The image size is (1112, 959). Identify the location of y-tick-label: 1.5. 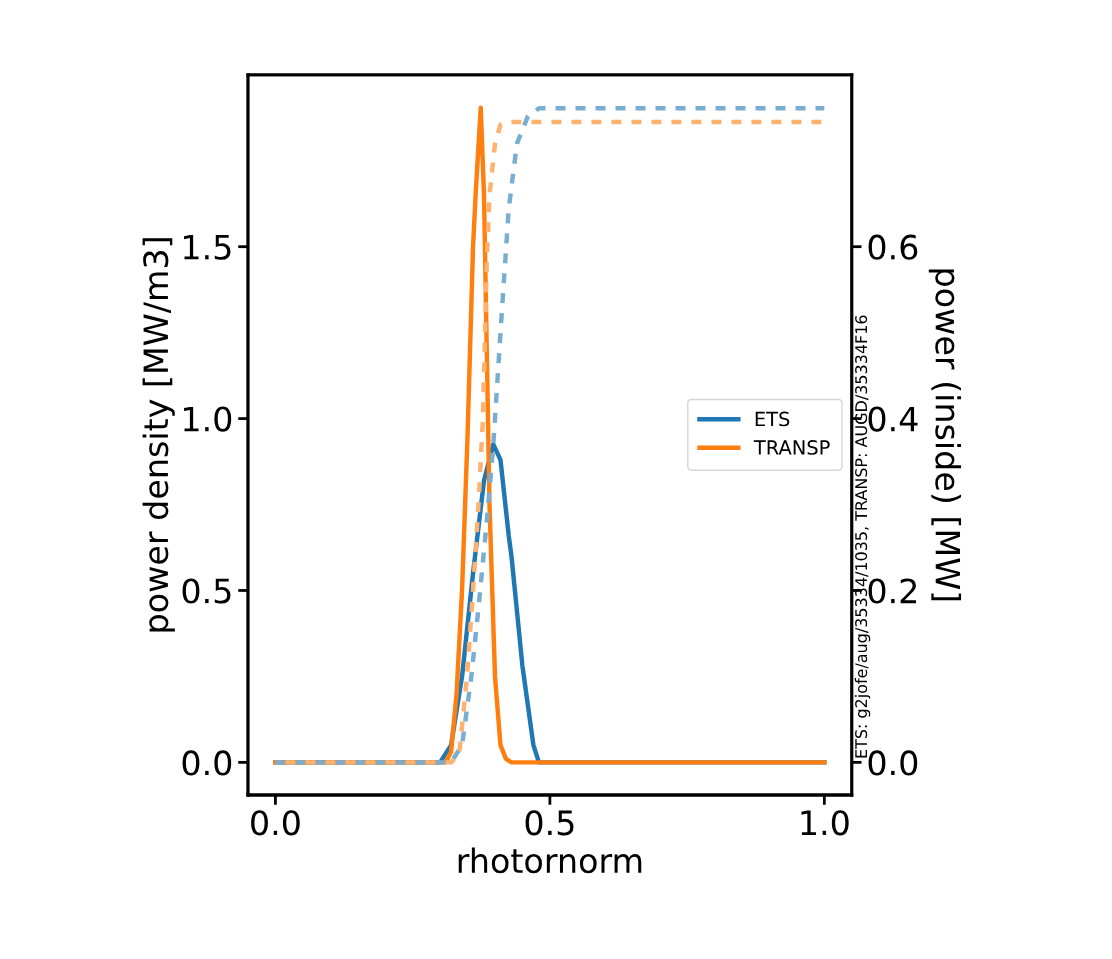
(207, 247).